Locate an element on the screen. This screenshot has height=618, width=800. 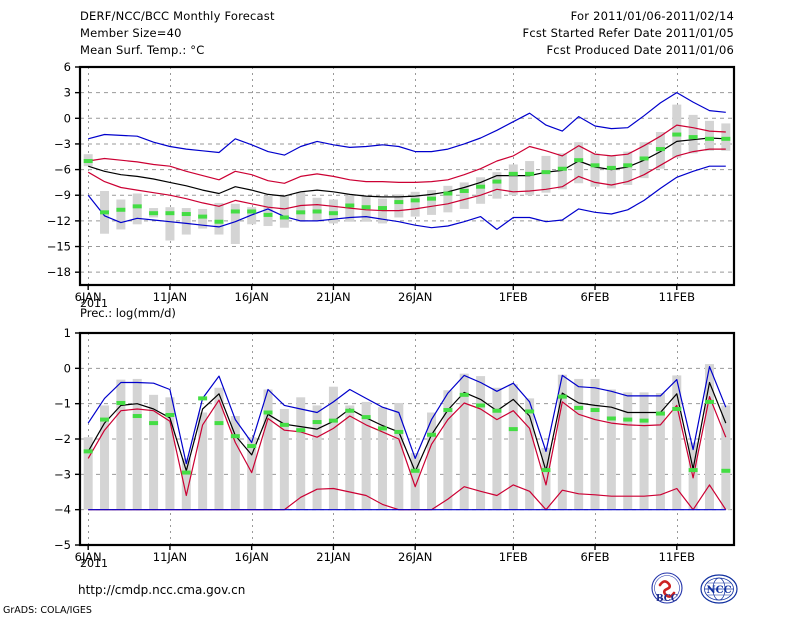
y-tick-label: −2 is located at coordinates (62, 439).